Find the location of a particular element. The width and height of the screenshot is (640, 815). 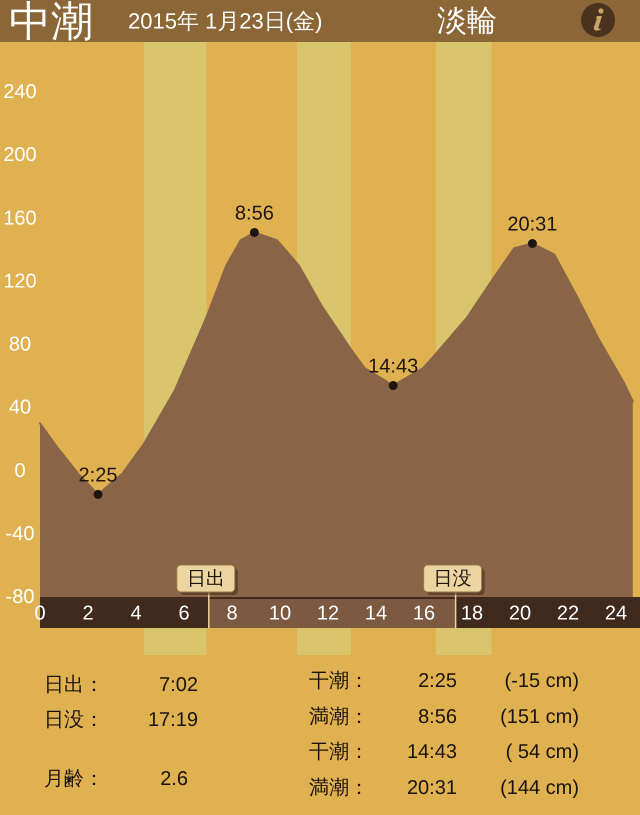

annotation: 2:25 is located at coordinates (98, 475).